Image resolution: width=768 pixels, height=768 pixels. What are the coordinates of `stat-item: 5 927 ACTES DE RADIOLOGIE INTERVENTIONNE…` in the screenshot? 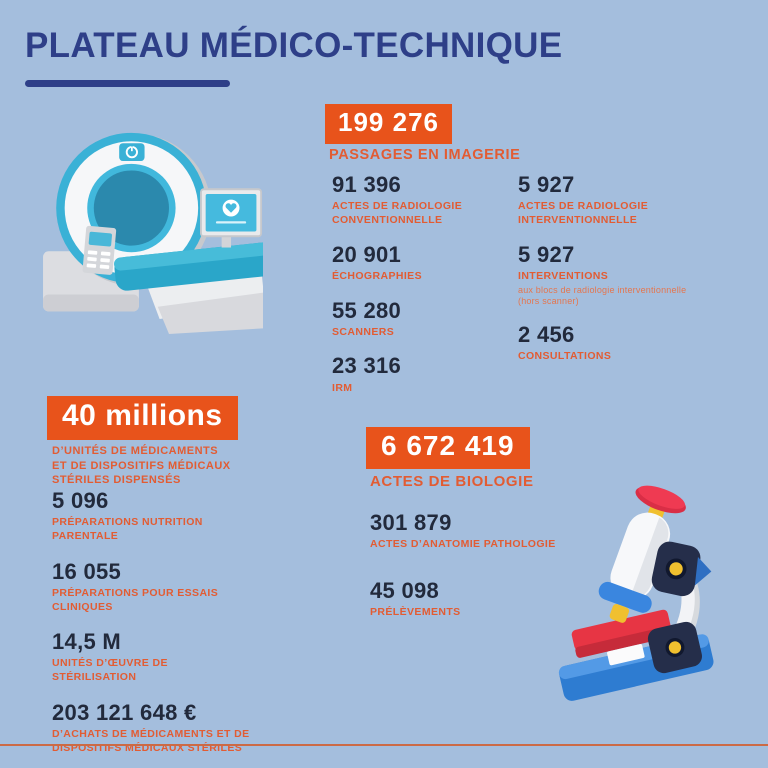 It's located at (613, 200).